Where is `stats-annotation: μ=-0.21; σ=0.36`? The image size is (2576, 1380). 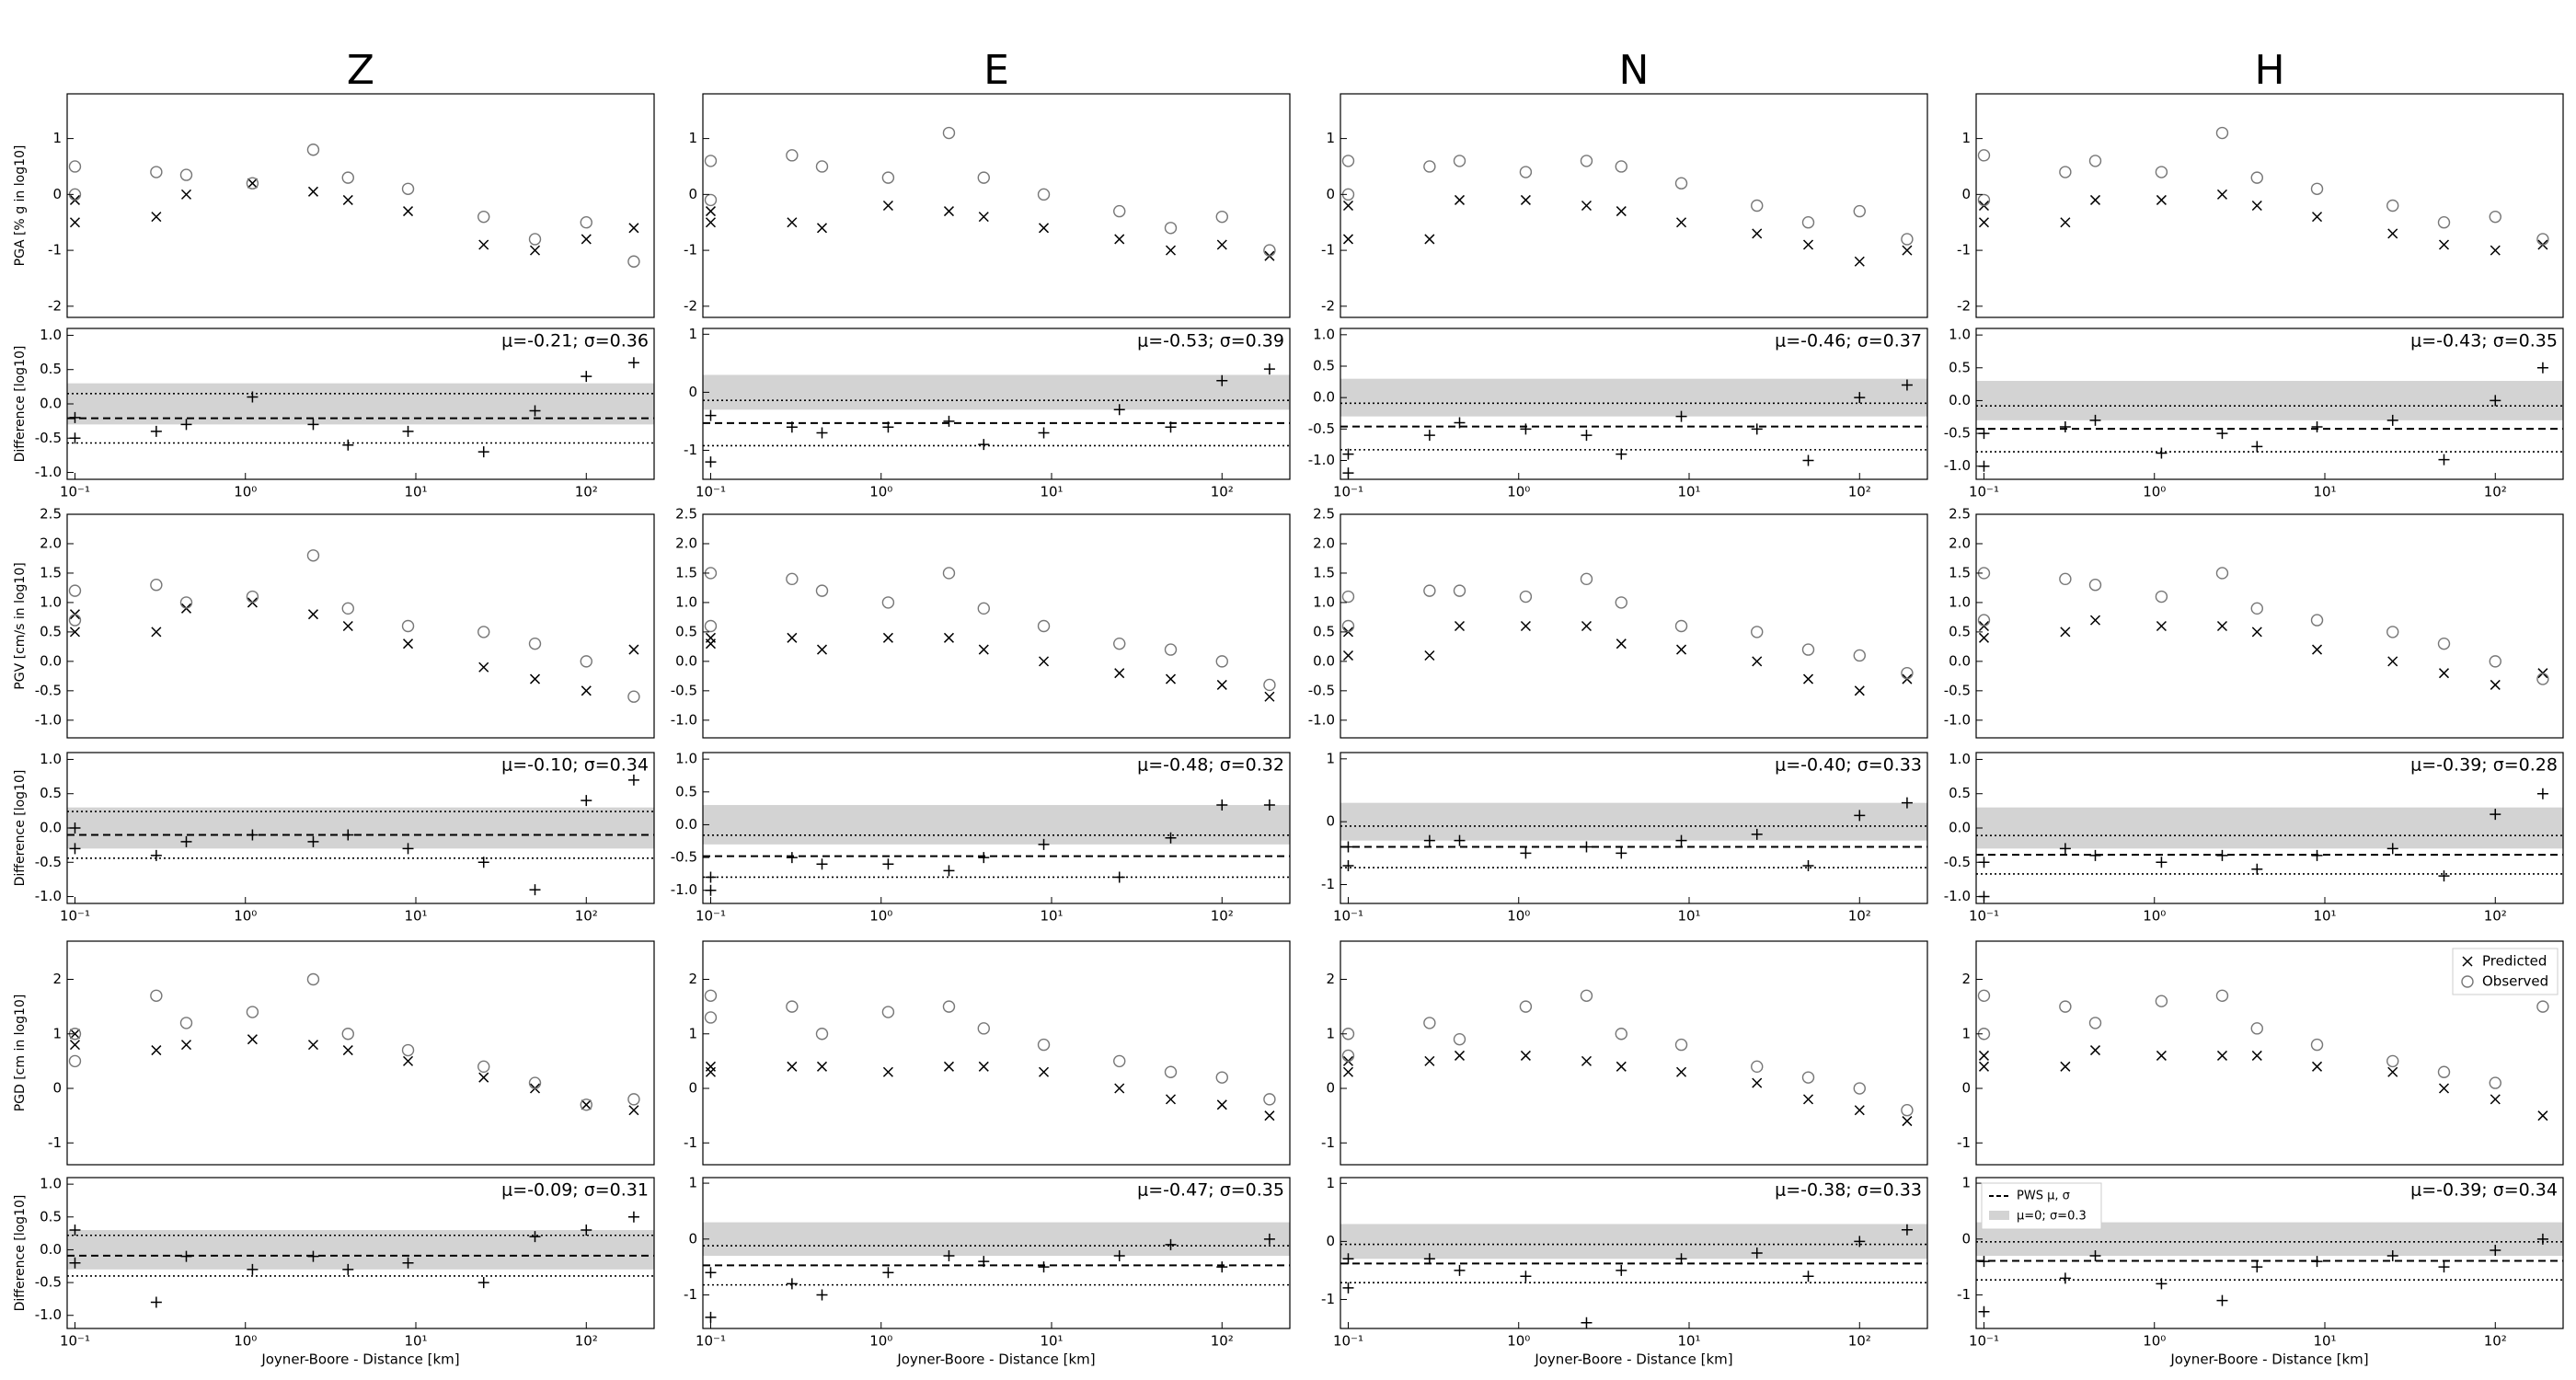 stats-annotation: μ=-0.21; σ=0.36 is located at coordinates (575, 341).